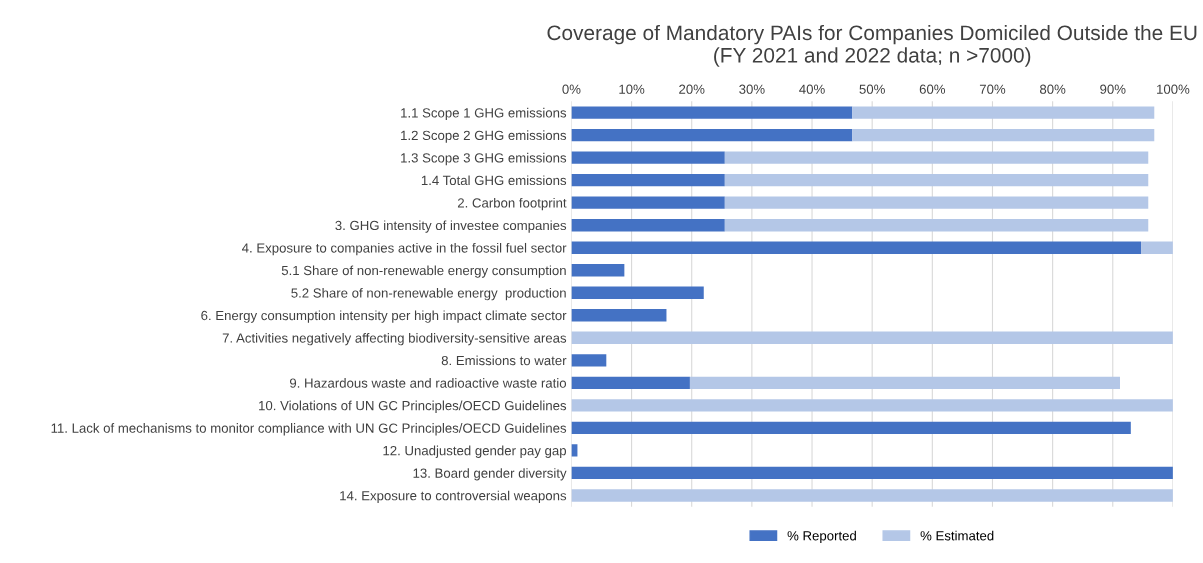  What do you see at coordinates (752, 89) in the screenshot?
I see `x-tick-label: 30%` at bounding box center [752, 89].